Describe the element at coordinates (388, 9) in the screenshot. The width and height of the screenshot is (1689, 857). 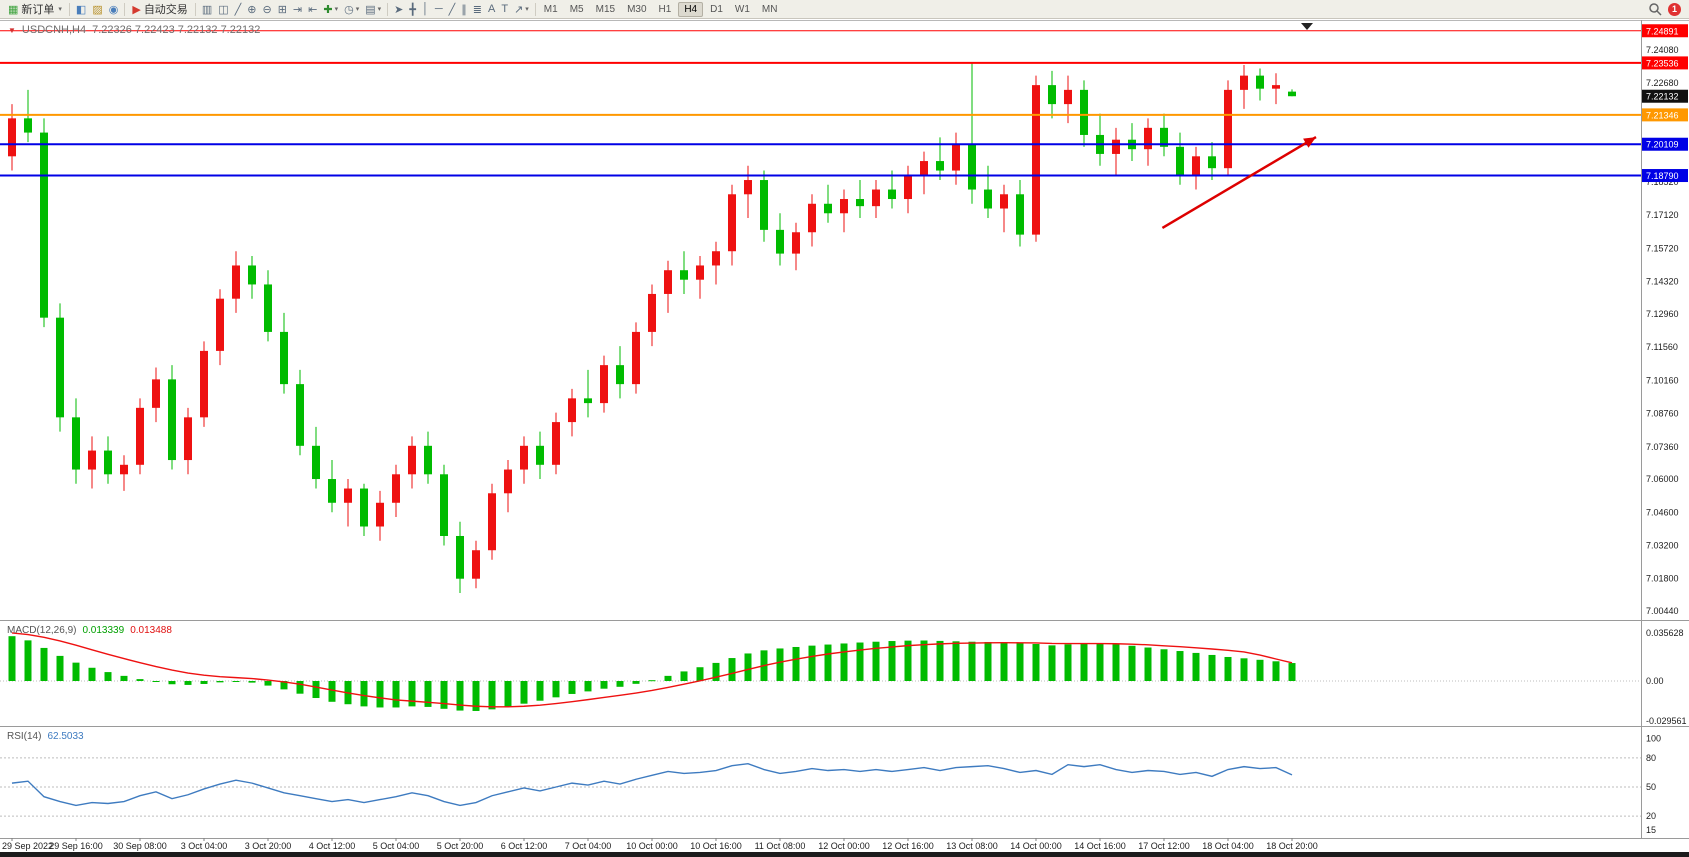
I see `toolbar-separator` at that location.